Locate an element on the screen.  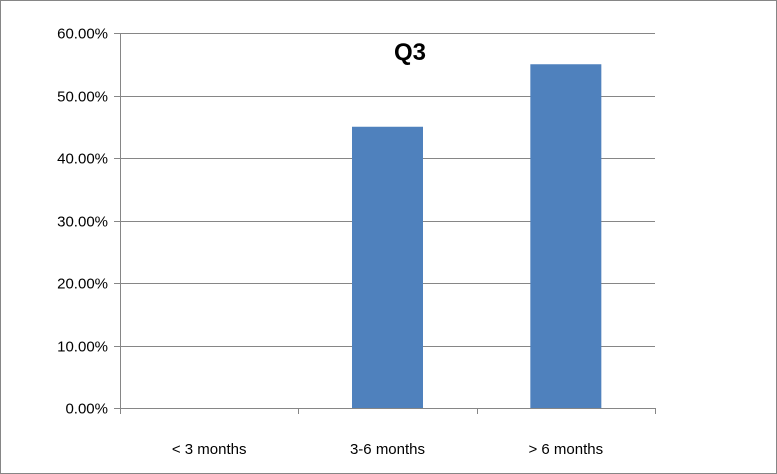
y-tick-label: 60.00% is located at coordinates (82, 34).